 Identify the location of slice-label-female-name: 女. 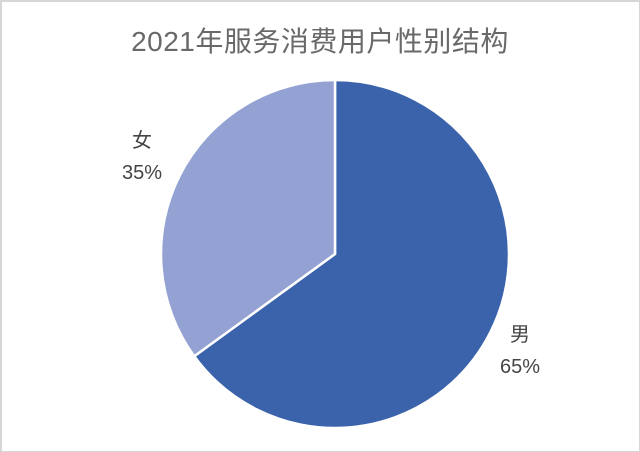
(142, 141).